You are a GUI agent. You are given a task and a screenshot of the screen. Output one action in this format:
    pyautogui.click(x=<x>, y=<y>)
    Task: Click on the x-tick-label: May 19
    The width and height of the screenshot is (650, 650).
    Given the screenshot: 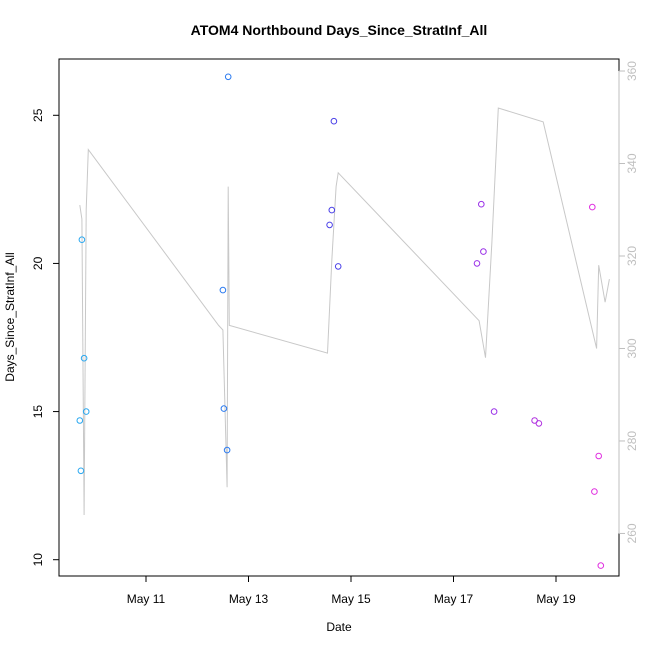 What is the action you would take?
    pyautogui.click(x=556, y=599)
    